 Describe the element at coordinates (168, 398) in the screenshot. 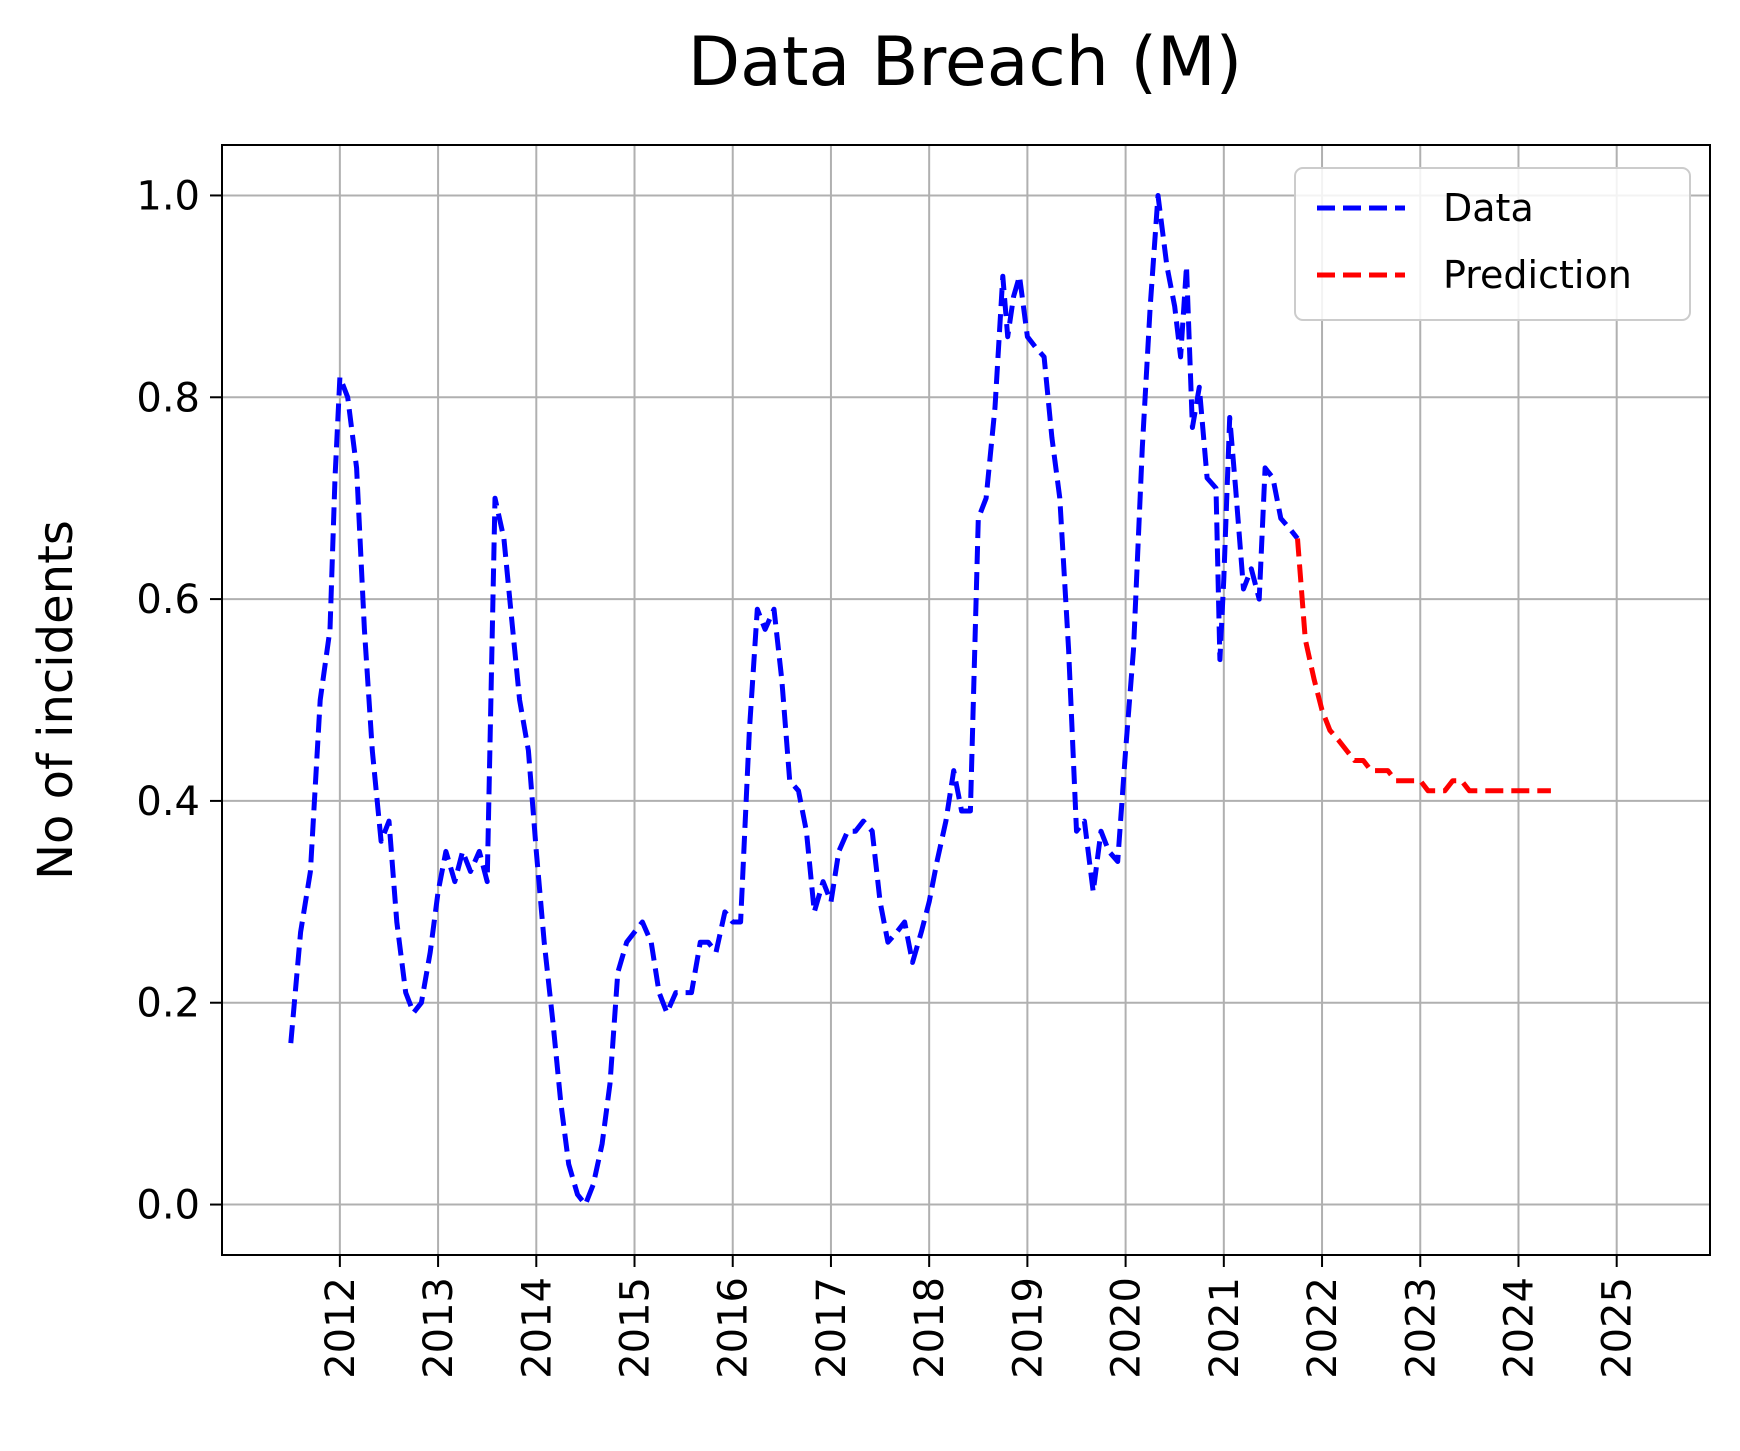

I see `y-tick-label: 0.8` at that location.